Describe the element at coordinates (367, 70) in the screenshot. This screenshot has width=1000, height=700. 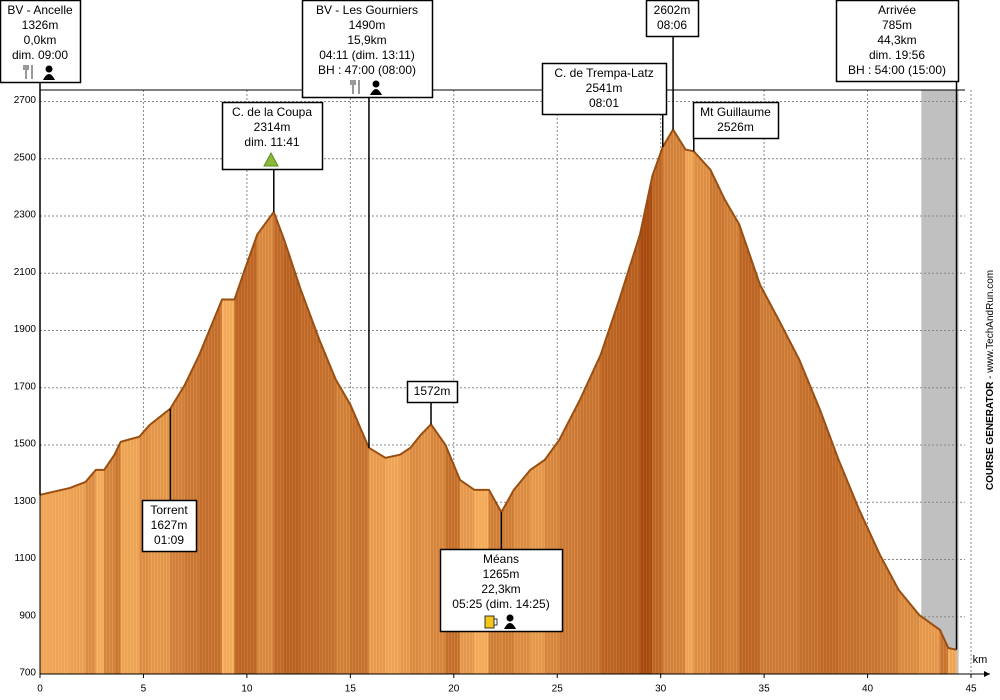
I see `annotation-text: BH : 47:00 (08:00)` at that location.